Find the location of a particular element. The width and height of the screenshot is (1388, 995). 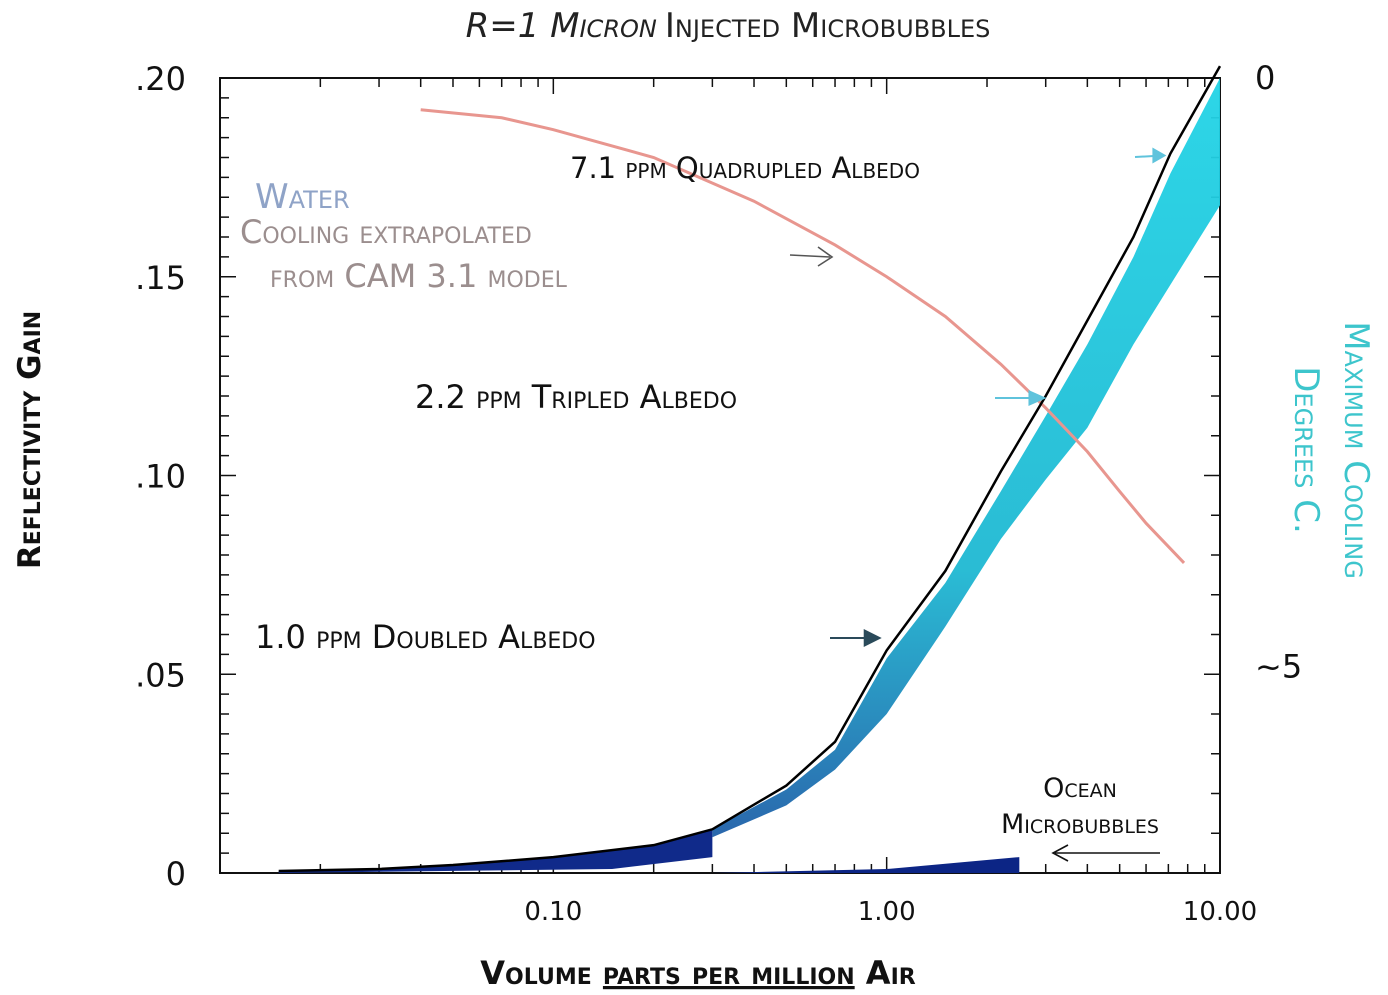

annotation-quadrupled: 7.1 ppm Quadrupled Albedo is located at coordinates (745, 168).